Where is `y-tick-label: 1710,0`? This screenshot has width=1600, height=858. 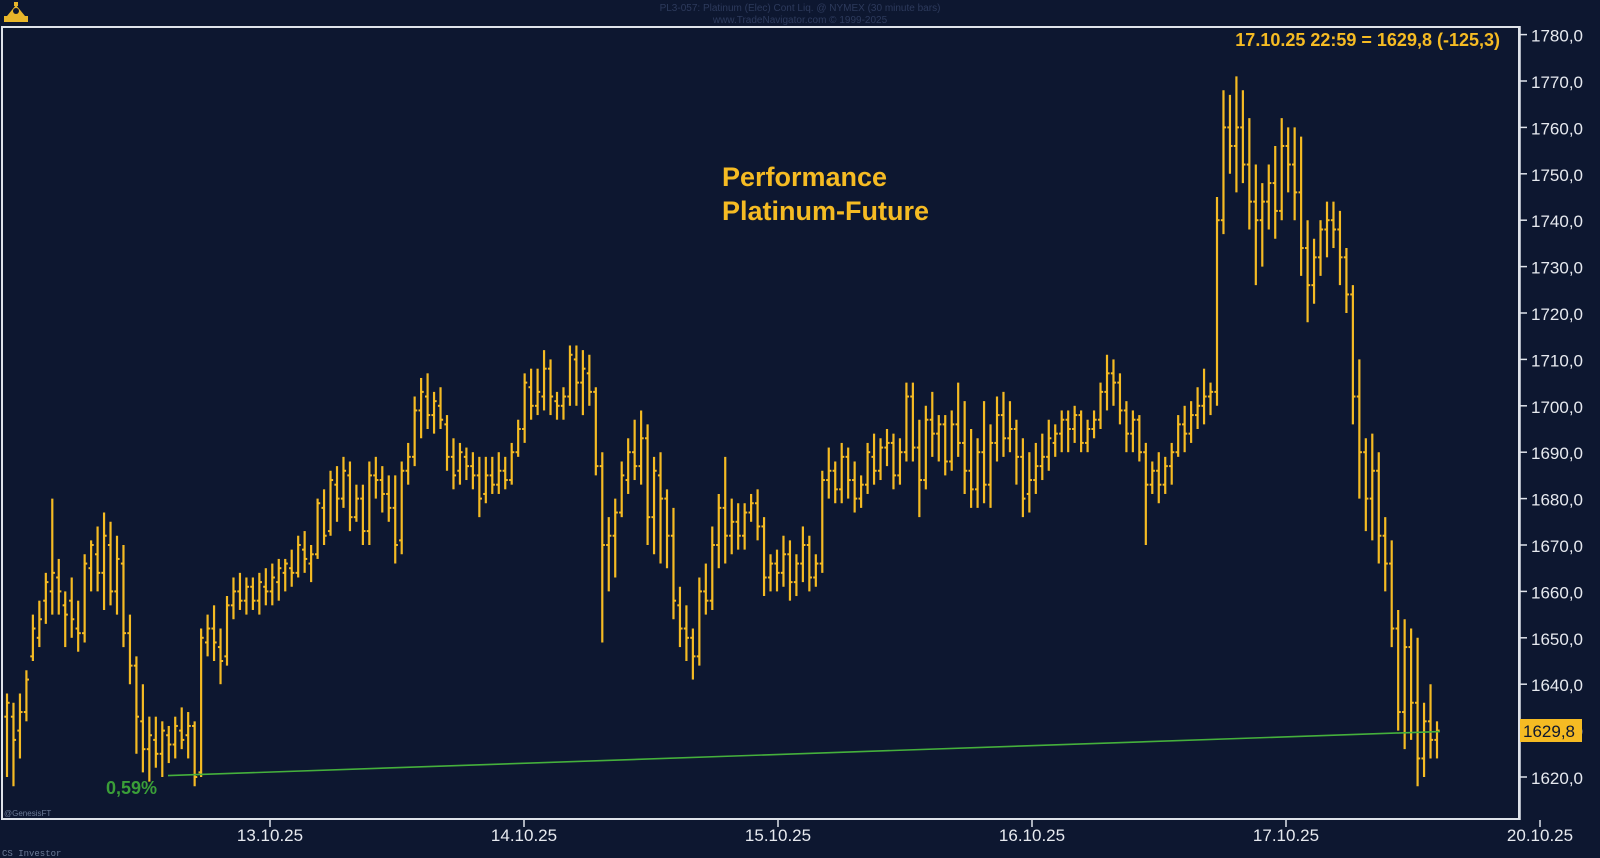
y-tick-label: 1710,0 is located at coordinates (1557, 360).